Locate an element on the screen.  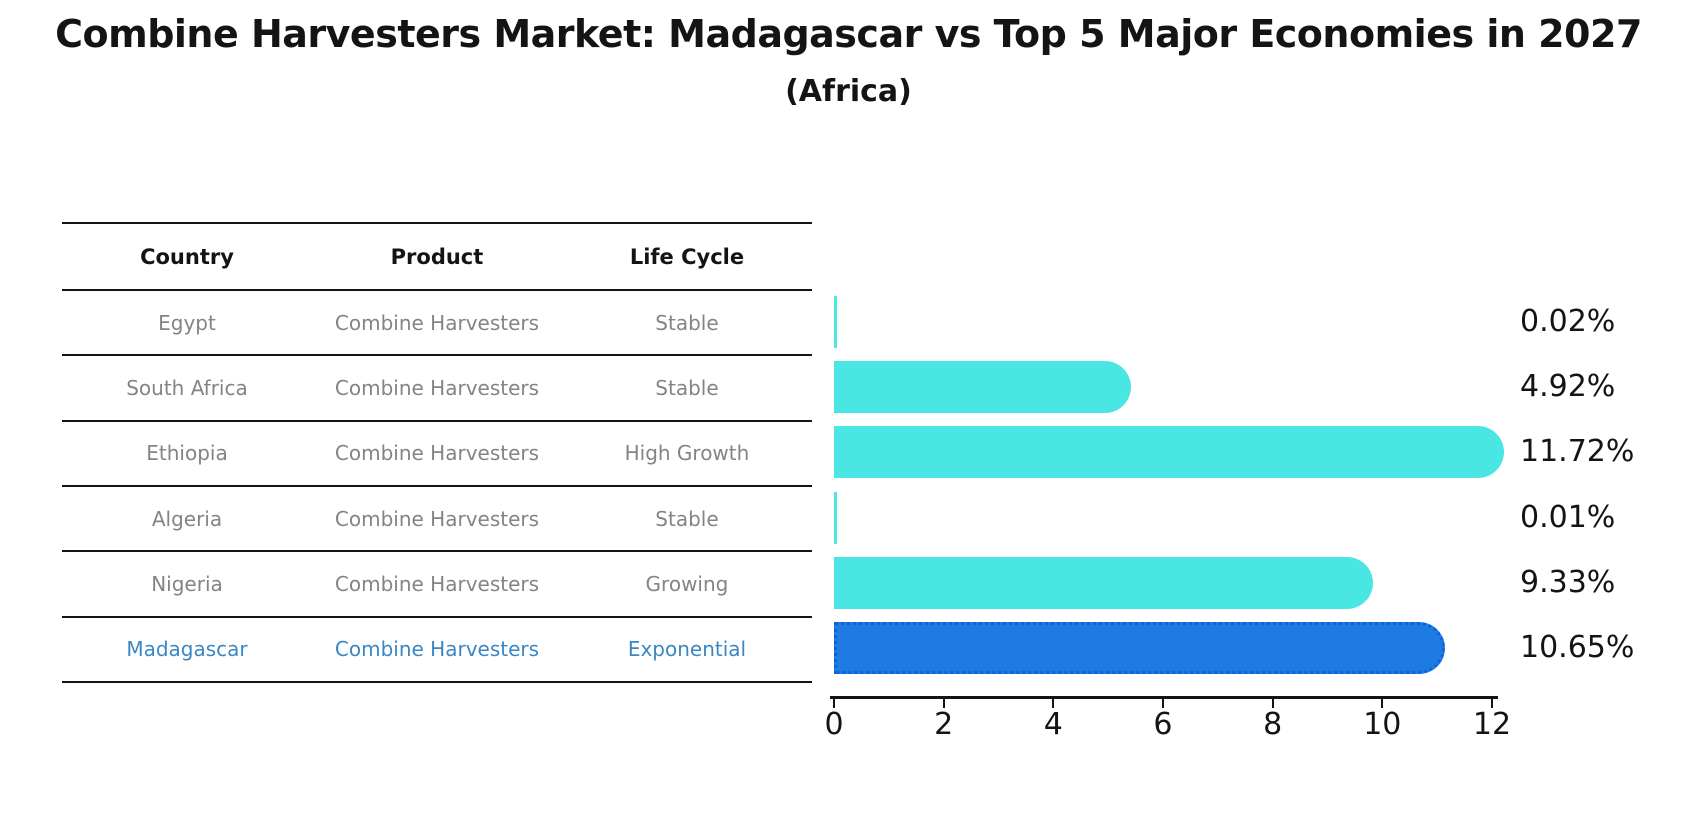
table-row: Ethiopia Combine Harvesters High Growth is located at coordinates (437, 454).